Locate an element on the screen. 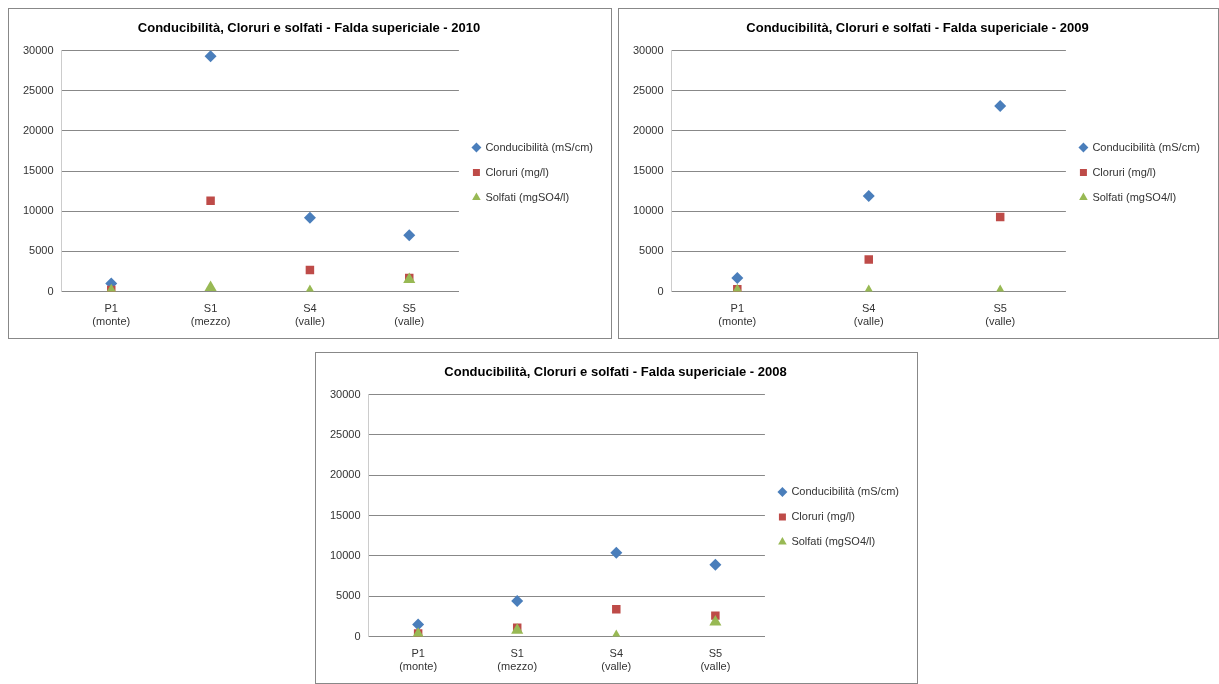  chart-title: Conducibilità, Cloruri e solfati - Falda supericiale - 2009 is located at coordinates (917, 28).